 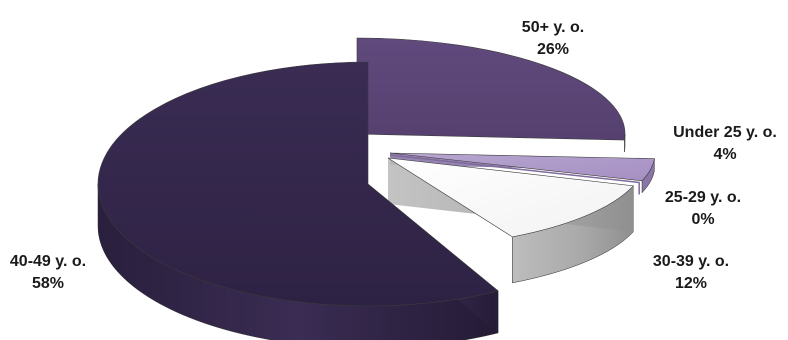 What do you see at coordinates (491, 89) in the screenshot?
I see `slice-top-50-y-o` at bounding box center [491, 89].